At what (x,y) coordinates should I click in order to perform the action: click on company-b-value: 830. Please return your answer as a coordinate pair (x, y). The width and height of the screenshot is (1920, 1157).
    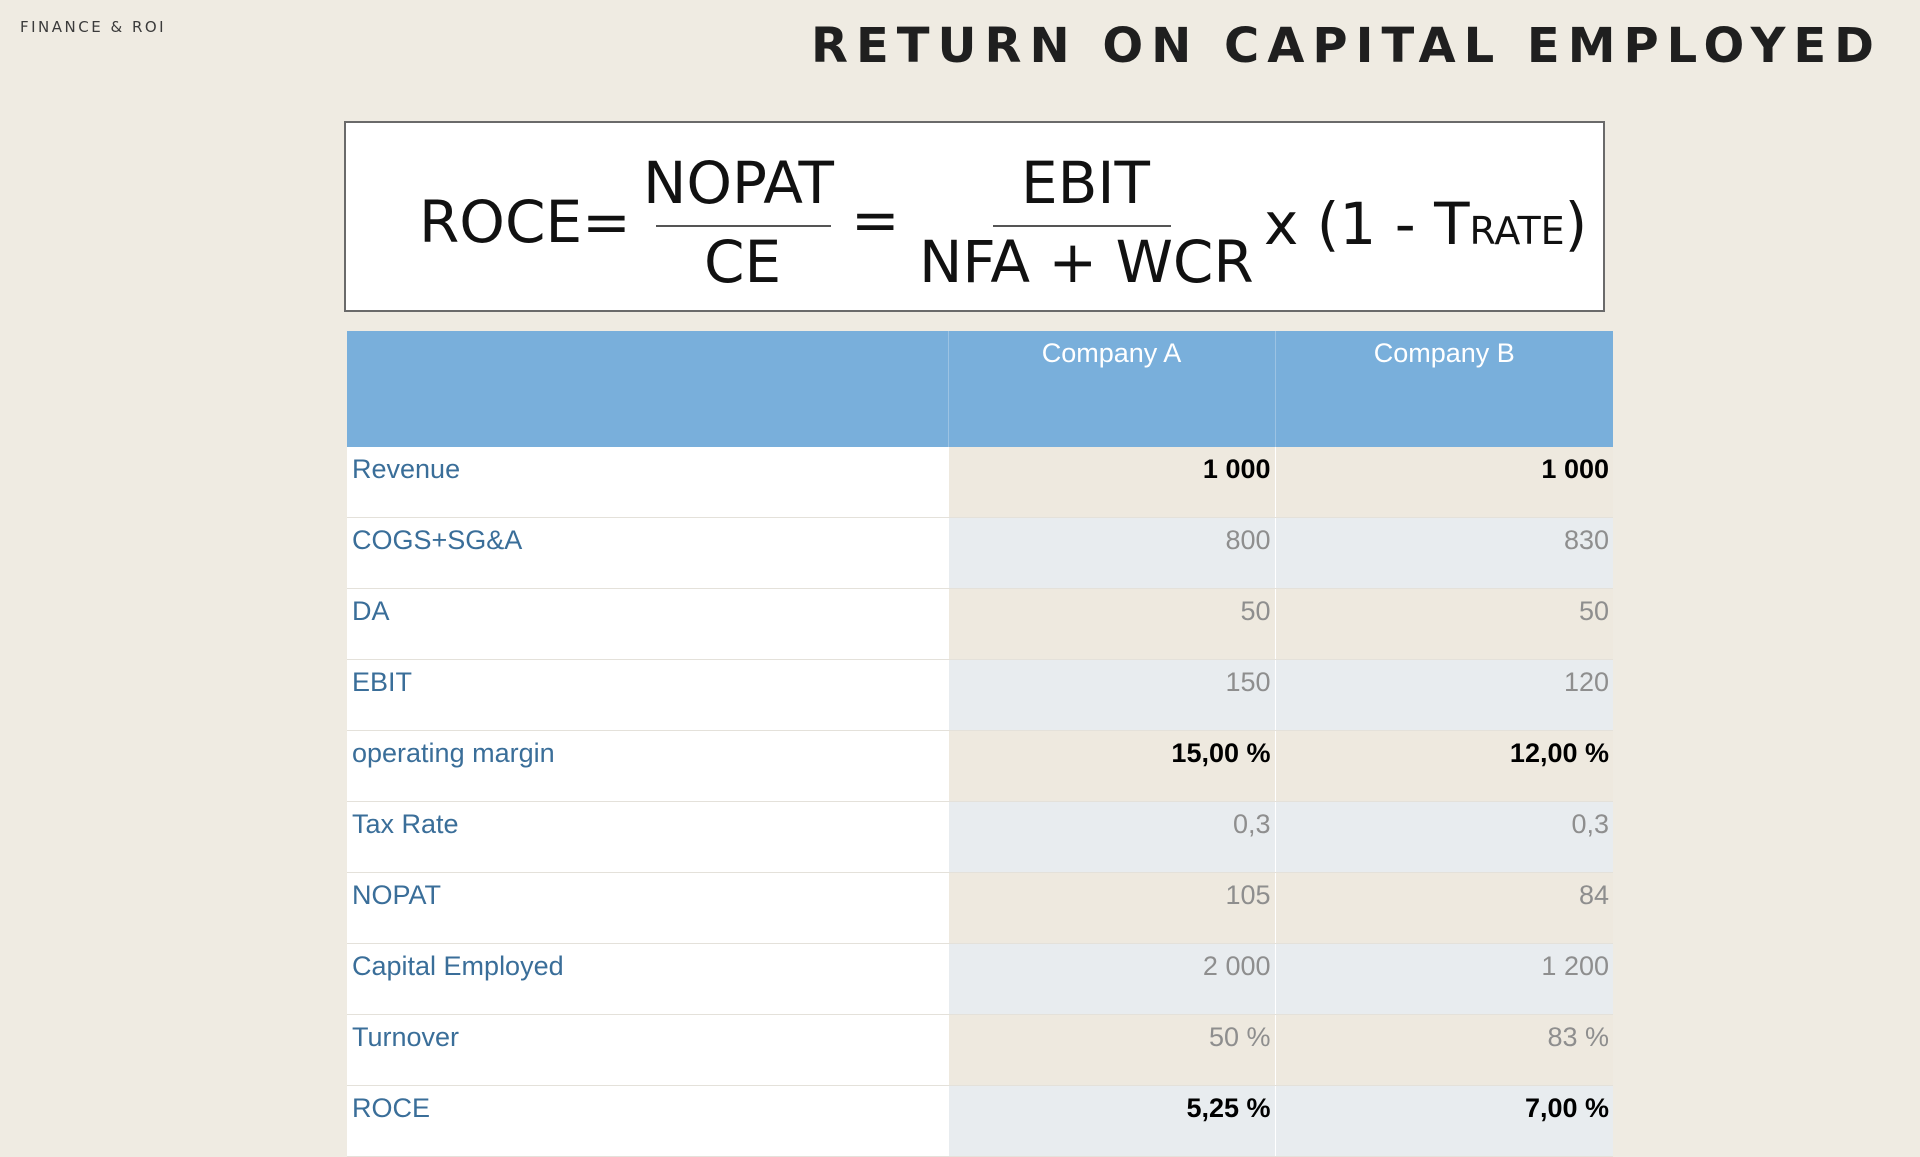
    Looking at the image, I should click on (1443, 553).